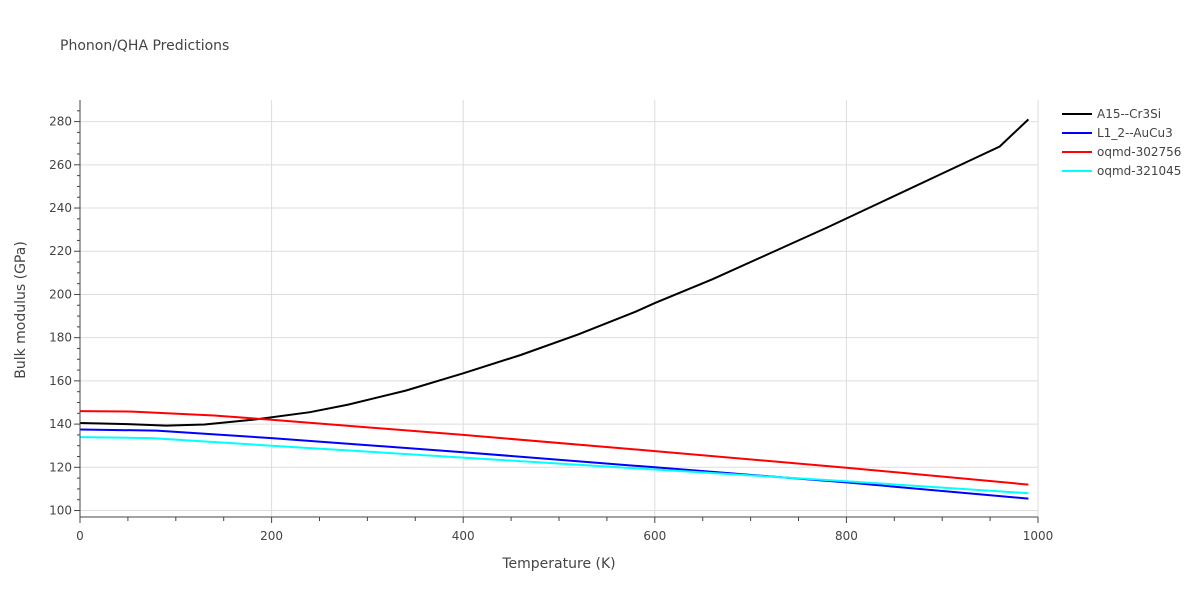 This screenshot has height=600, width=1200. I want to click on x-tick-label: 1000, so click(1038, 536).